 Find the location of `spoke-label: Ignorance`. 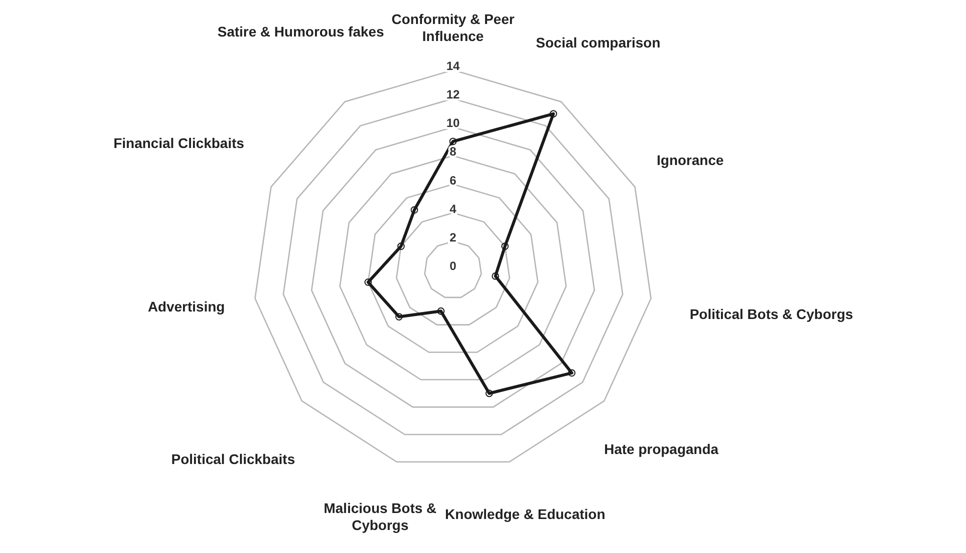

spoke-label: Ignorance is located at coordinates (690, 160).